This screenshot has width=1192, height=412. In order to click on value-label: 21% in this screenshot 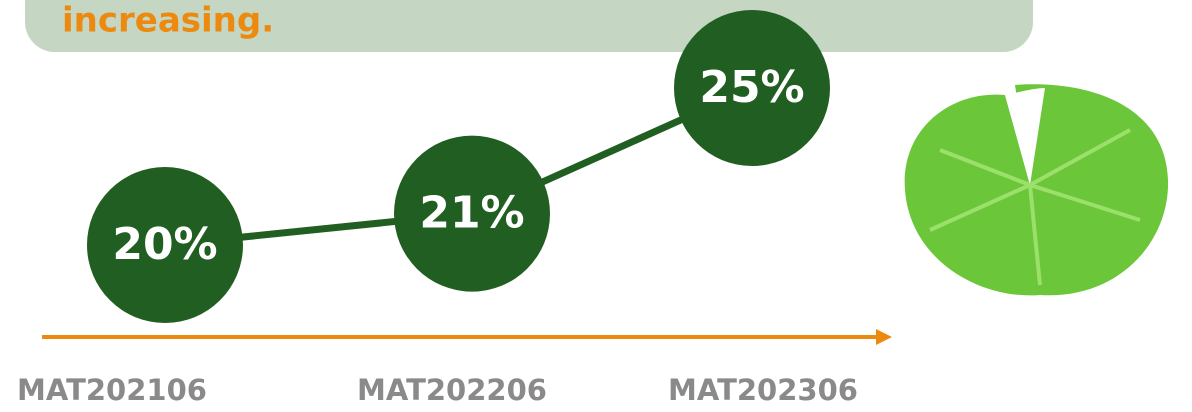, I will do `click(471, 213)`.